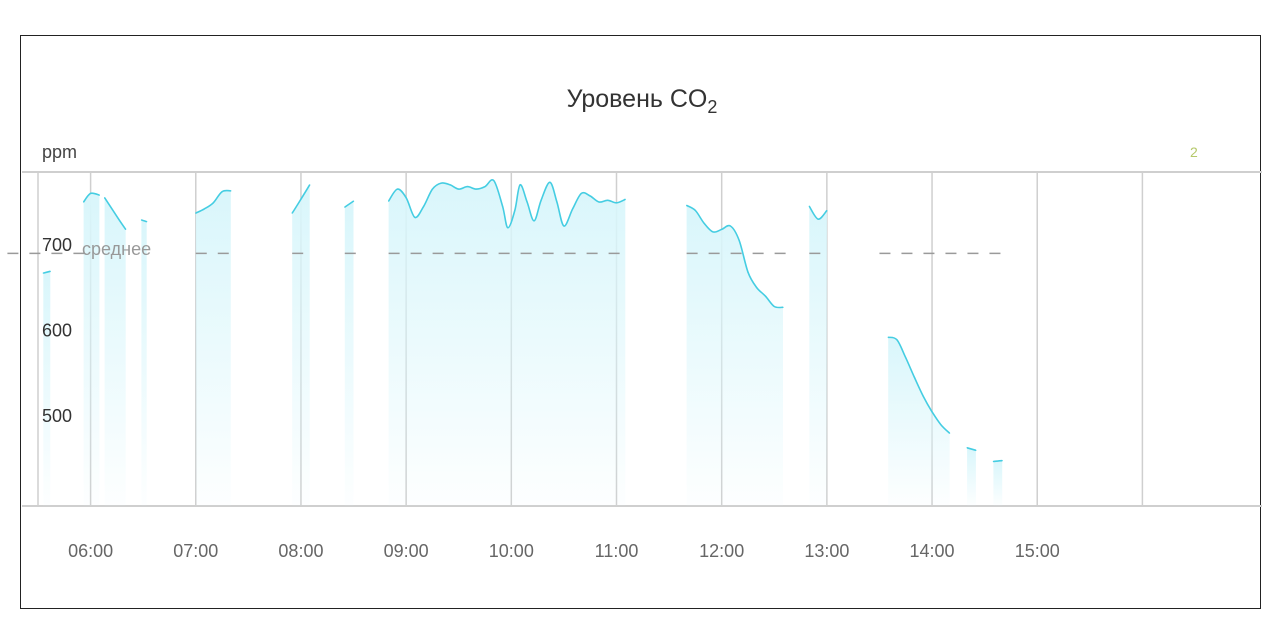  I want to click on x-tick-label: 14:00, so click(932, 551).